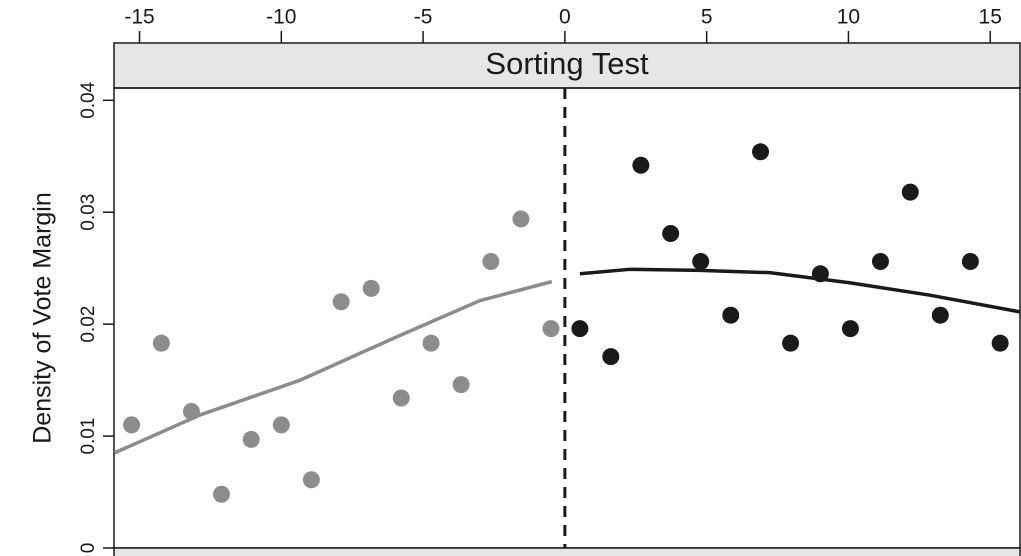 Image resolution: width=1021 pixels, height=556 pixels. Describe the element at coordinates (848, 17) in the screenshot. I see `x-tick-label: 10` at that location.